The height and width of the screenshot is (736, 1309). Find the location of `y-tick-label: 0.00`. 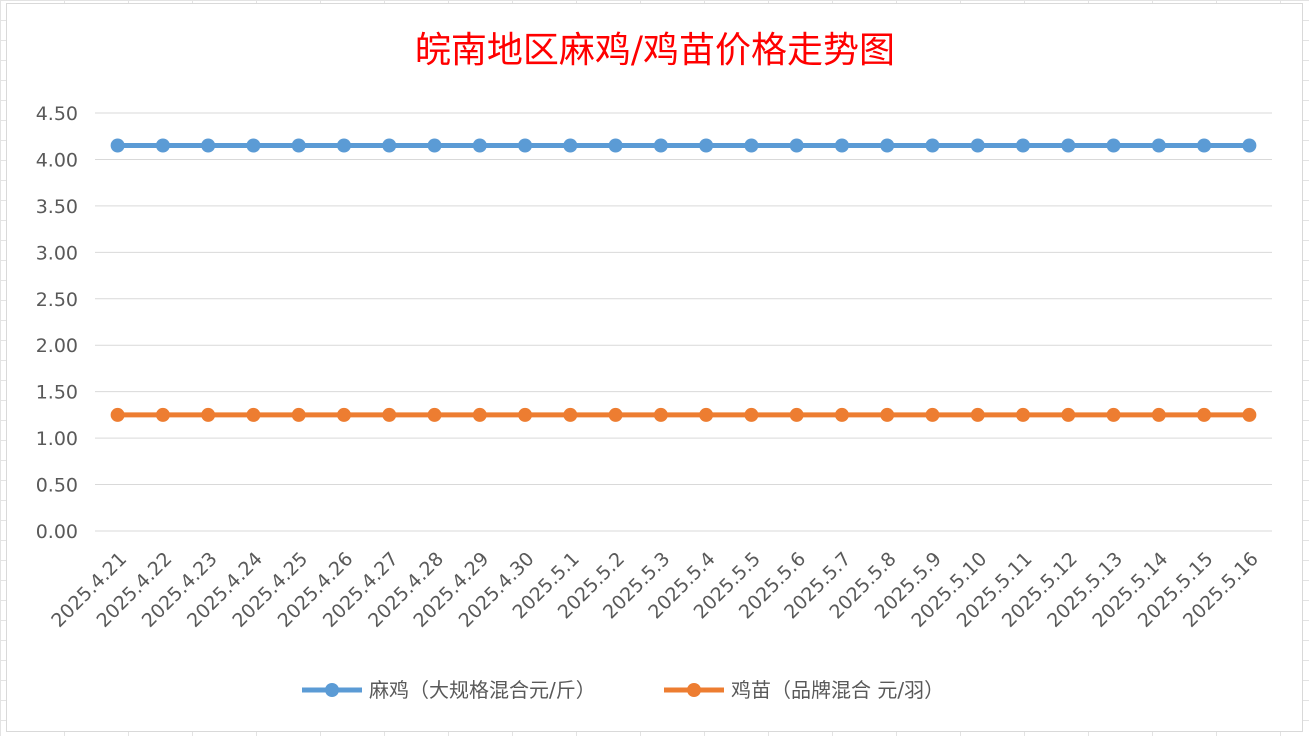

y-tick-label: 0.00 is located at coordinates (57, 532).